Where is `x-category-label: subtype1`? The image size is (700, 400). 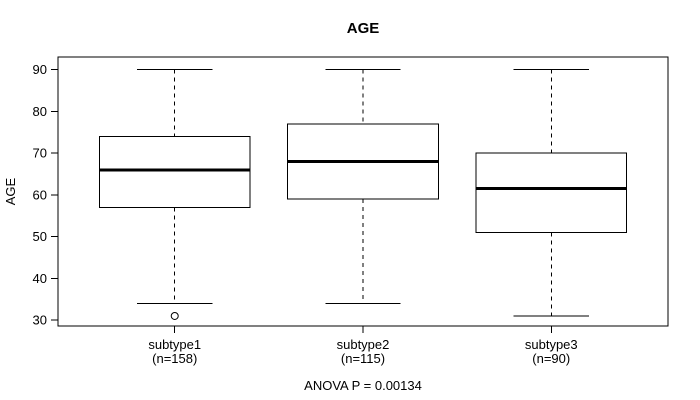 x-category-label: subtype1 is located at coordinates (174, 344).